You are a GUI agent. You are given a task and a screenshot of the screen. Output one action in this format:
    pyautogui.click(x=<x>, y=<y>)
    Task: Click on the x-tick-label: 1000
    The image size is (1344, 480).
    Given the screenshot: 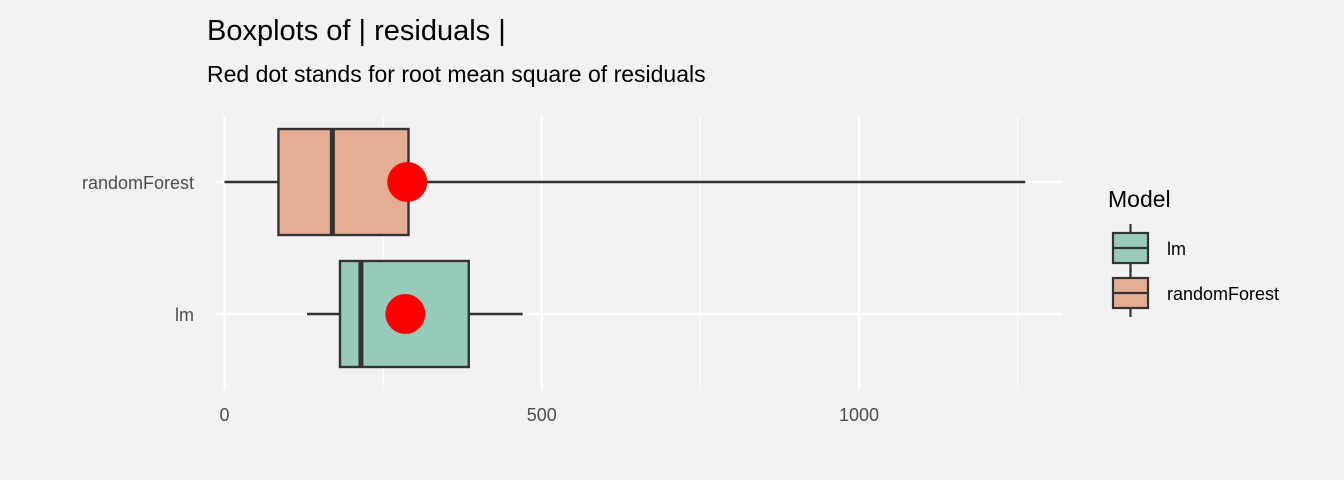 What is the action you would take?
    pyautogui.click(x=859, y=415)
    